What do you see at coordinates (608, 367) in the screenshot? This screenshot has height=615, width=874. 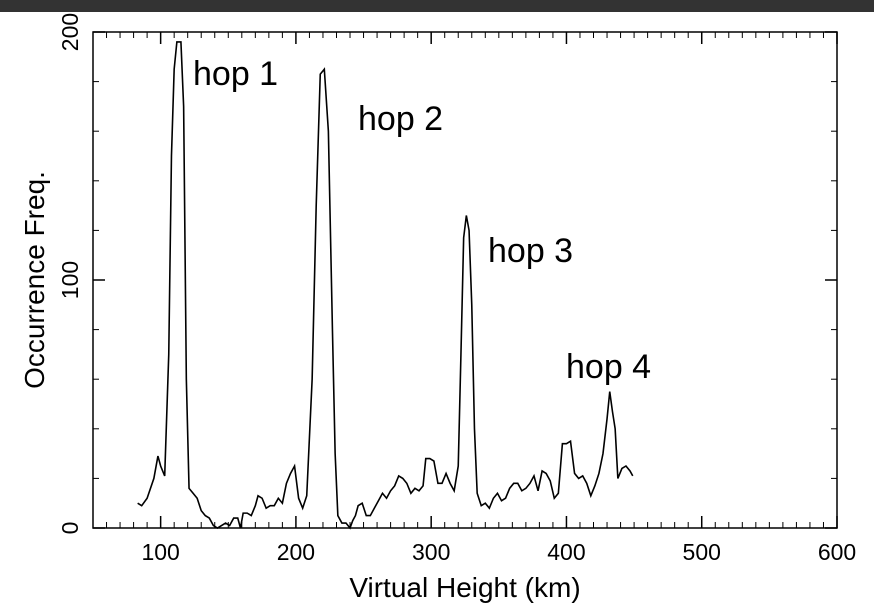 I see `annotation: hop 4` at bounding box center [608, 367].